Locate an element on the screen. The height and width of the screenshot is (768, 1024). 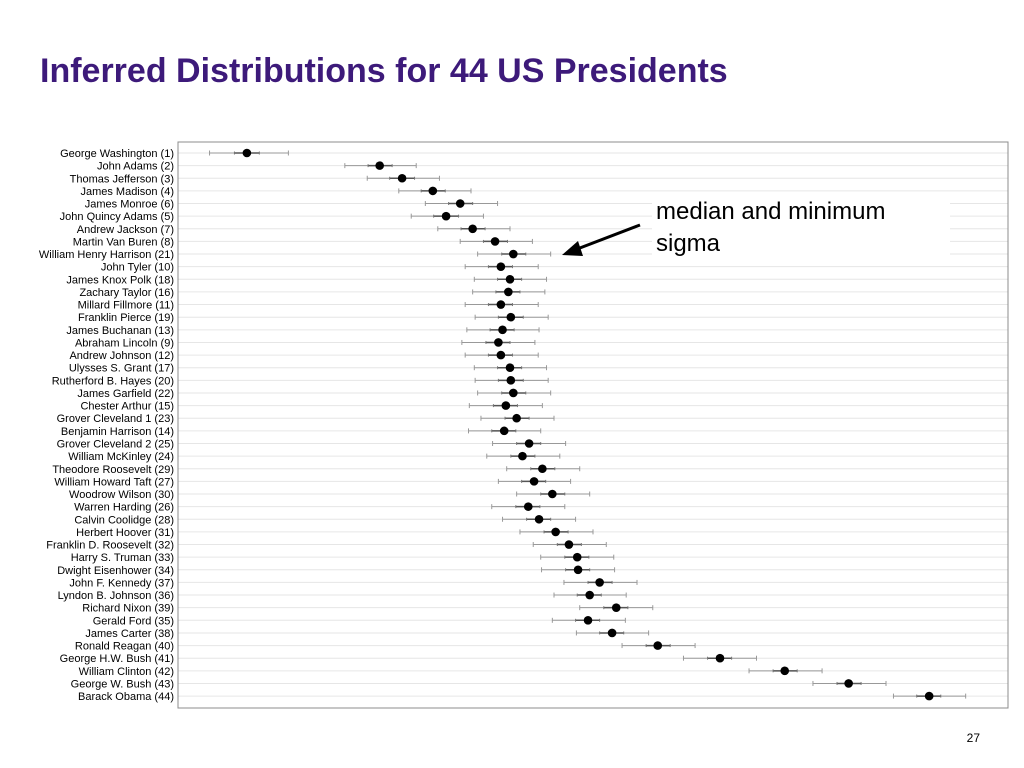
annotation-text: median and minimum sigma is located at coordinates (801, 228).